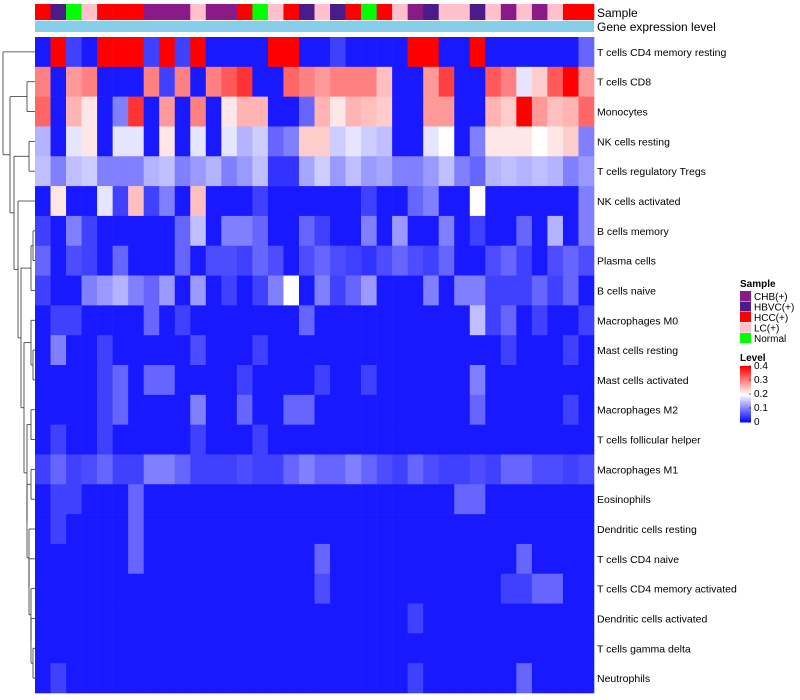 The image size is (800, 700). Describe the element at coordinates (639, 202) in the screenshot. I see `row-label: NK cells activated` at that location.